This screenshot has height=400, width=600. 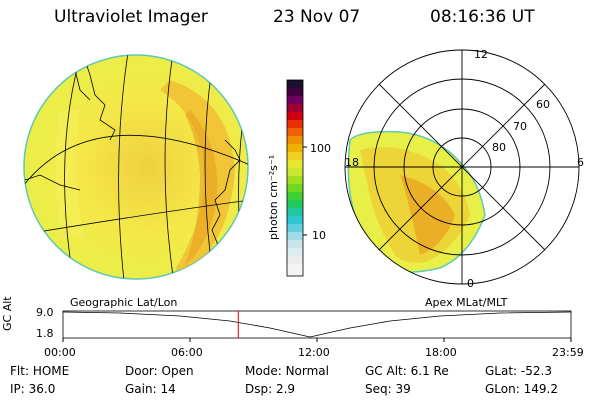 I want to click on timeline-ymin: 1.8, so click(x=45, y=333).